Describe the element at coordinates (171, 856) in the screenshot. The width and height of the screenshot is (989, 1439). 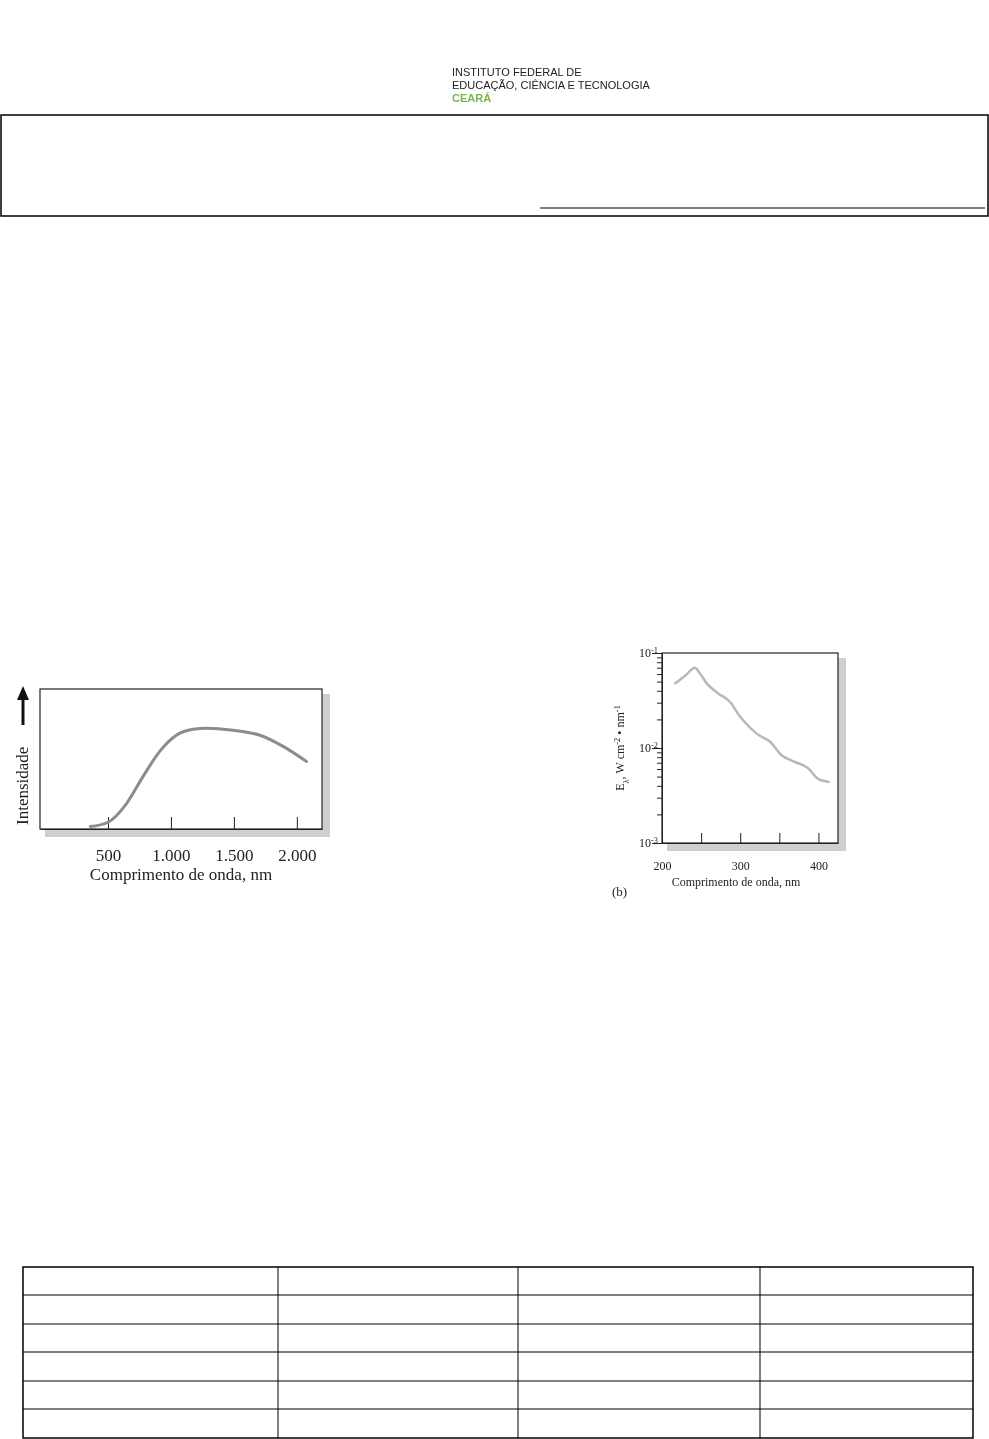
I see `x-tick-label: 1.000` at that location.